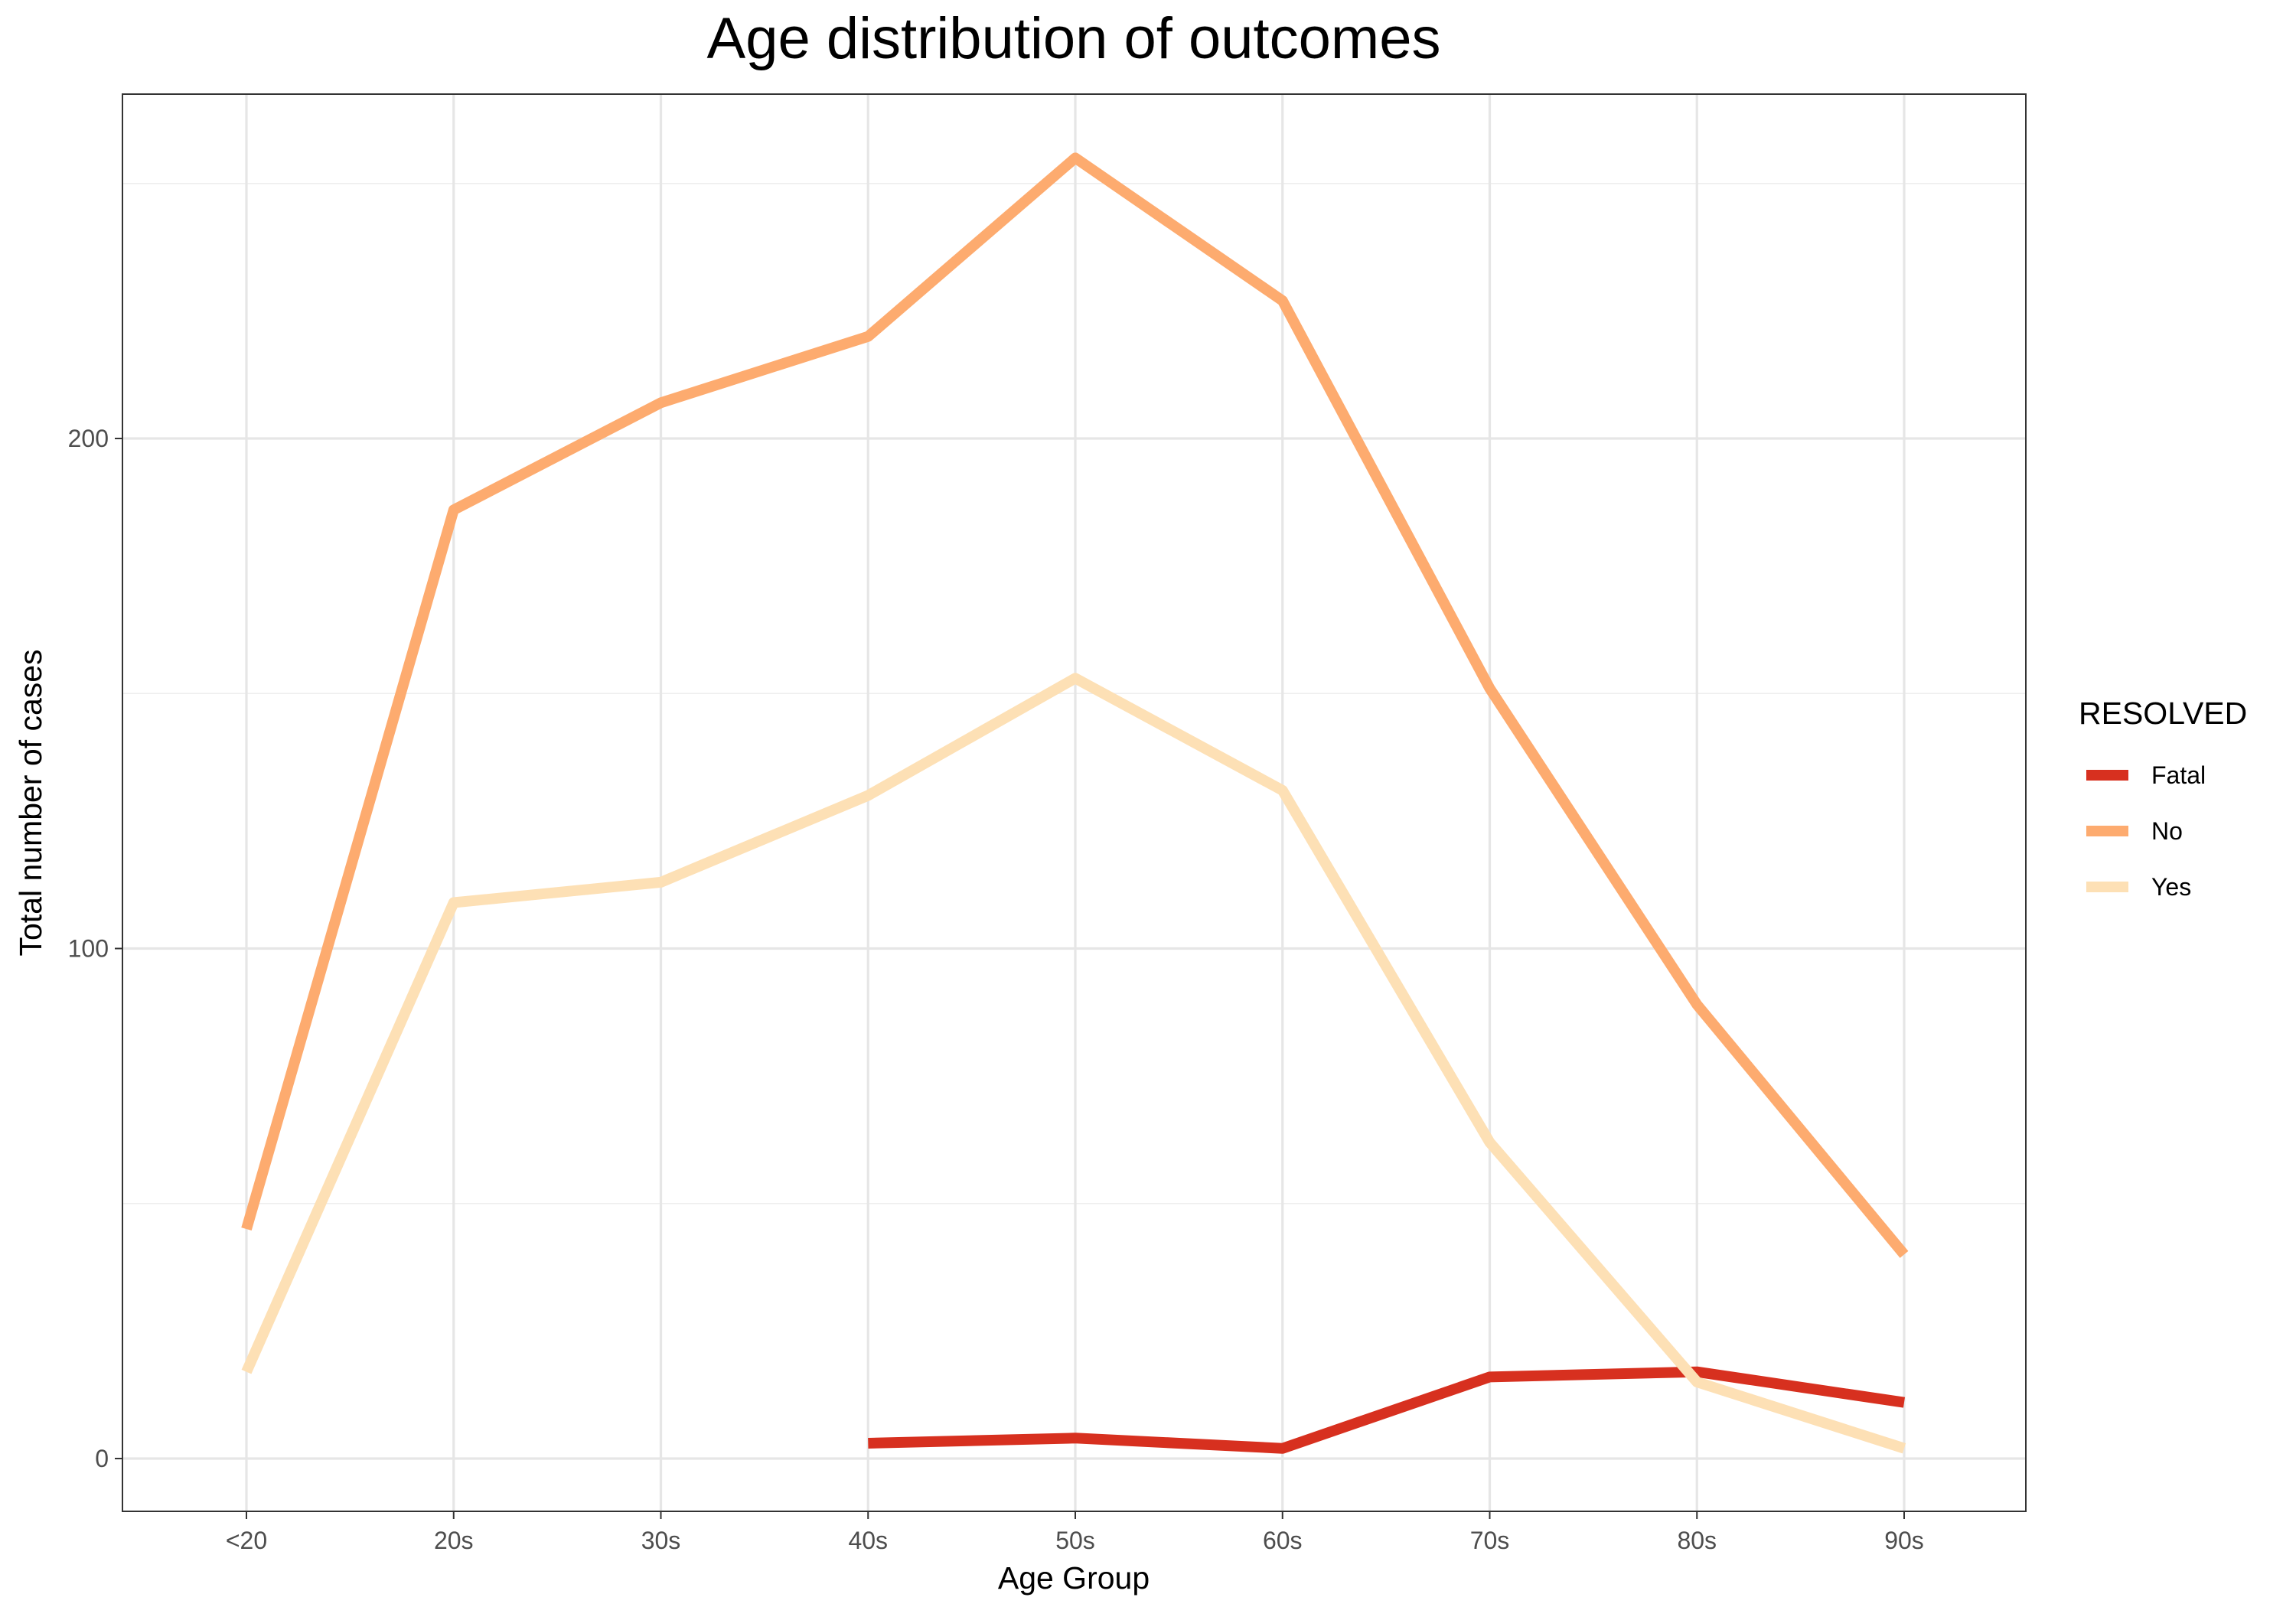 The height and width of the screenshot is (1607, 2296). Describe the element at coordinates (1490, 1540) in the screenshot. I see `x-tick-label: 70s` at that location.